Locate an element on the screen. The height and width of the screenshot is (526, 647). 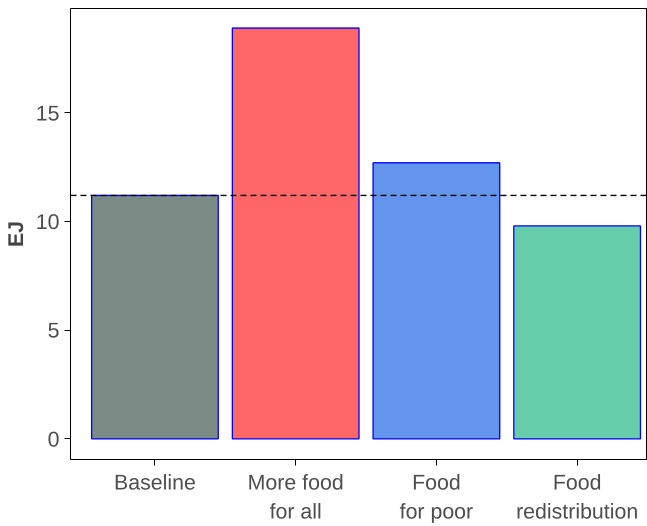
x-tick-label: Food redistribution is located at coordinates (577, 497).